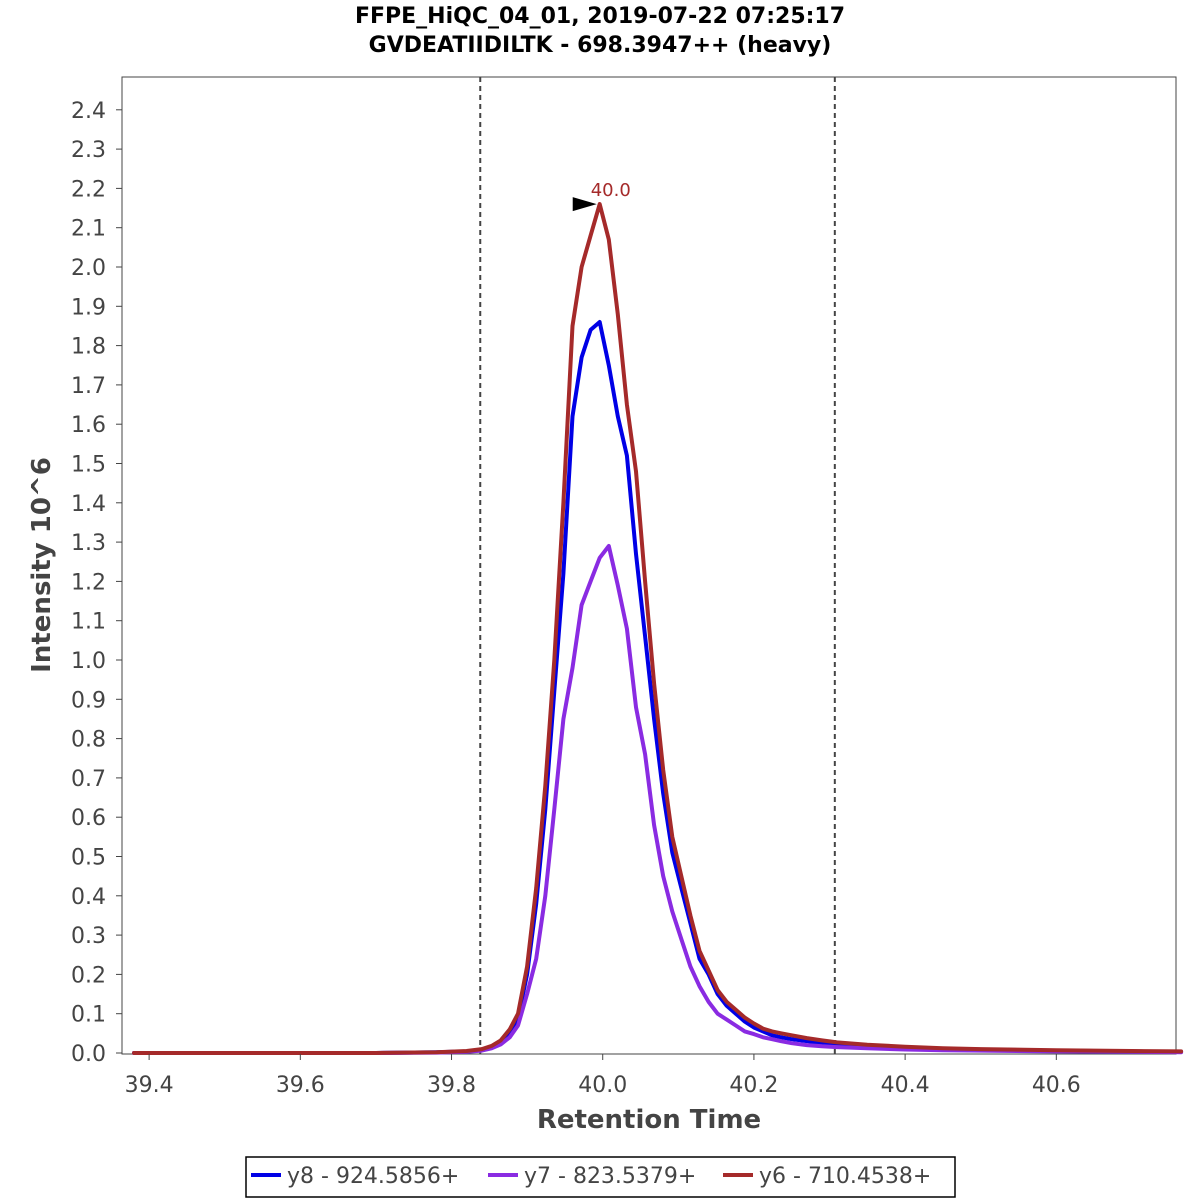 This screenshot has height=1200, width=1200. Describe the element at coordinates (88, 465) in the screenshot. I see `y-tick-label: 1.5` at that location.